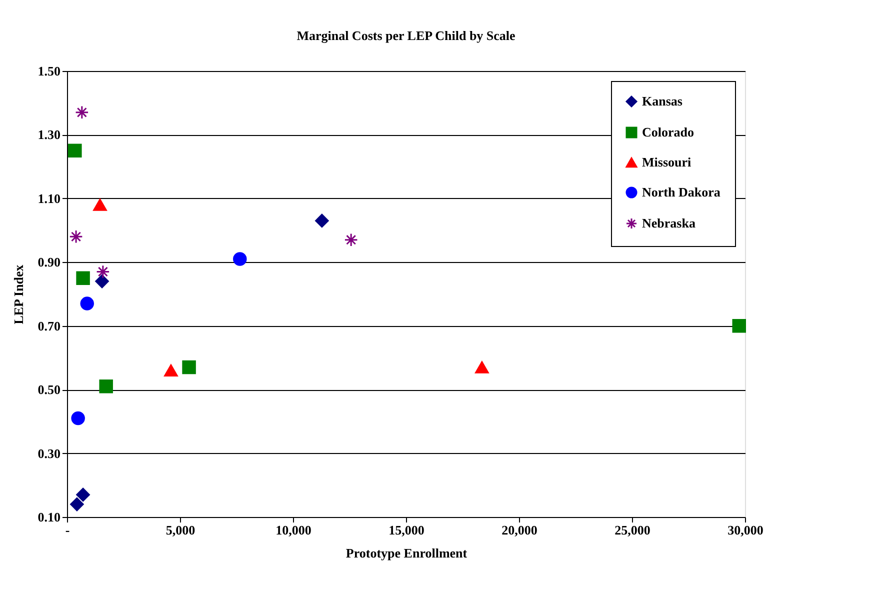  I want to click on y-tick-label: 0.10, so click(49, 517).